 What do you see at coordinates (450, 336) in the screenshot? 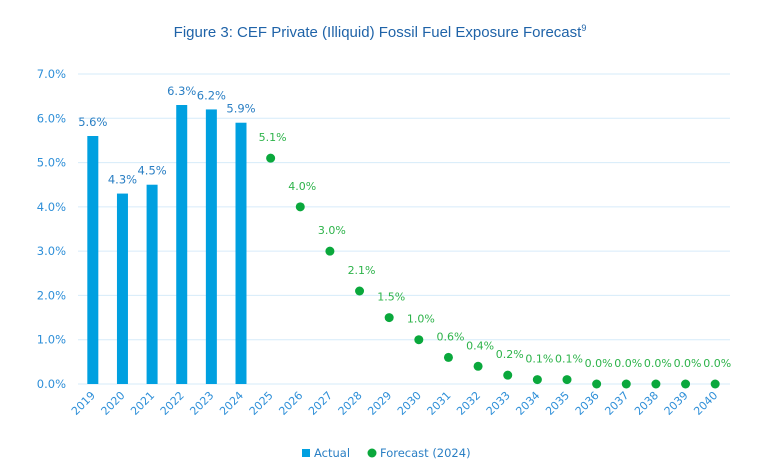
I see `point-data-label: 0.6%` at bounding box center [450, 336].